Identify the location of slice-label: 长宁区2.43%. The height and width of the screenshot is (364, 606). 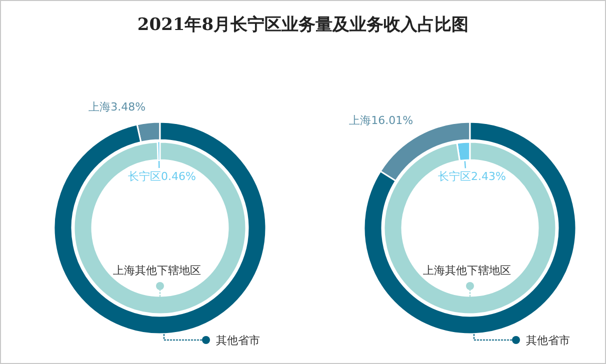
(472, 176).